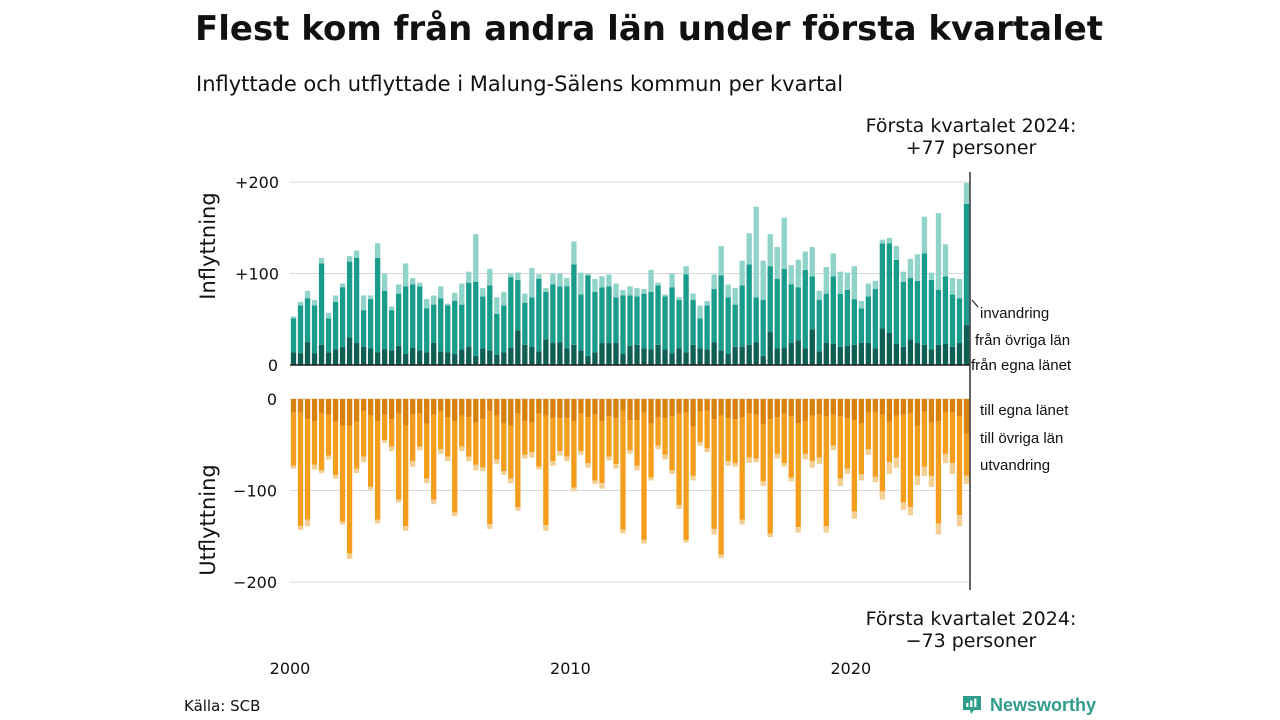 This screenshot has height=720, width=1280. I want to click on invandring-leader-line, so click(975, 303).